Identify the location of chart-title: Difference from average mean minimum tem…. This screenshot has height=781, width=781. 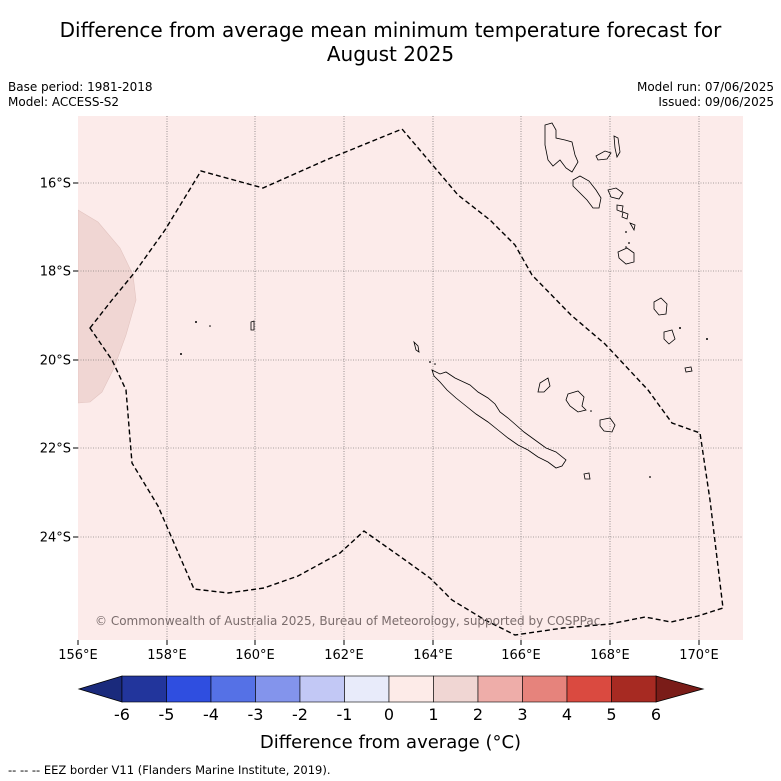
(390, 42).